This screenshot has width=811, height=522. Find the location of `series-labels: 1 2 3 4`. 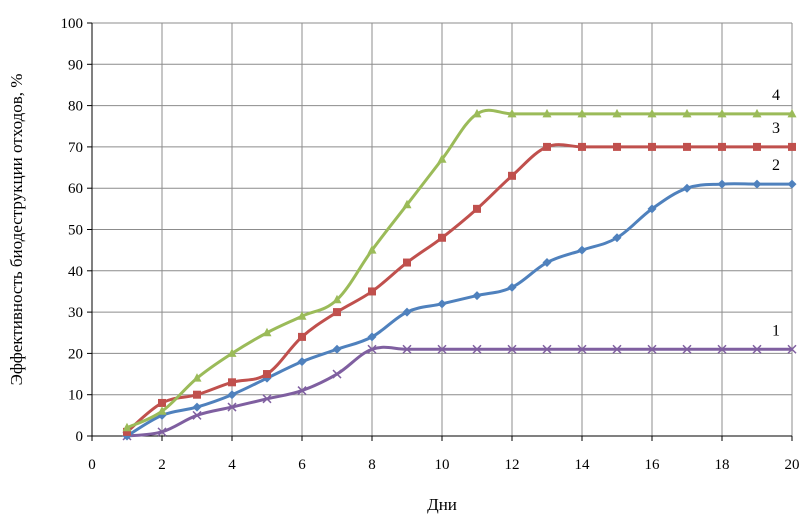

series-labels: 1 2 3 4 is located at coordinates (776, 213).